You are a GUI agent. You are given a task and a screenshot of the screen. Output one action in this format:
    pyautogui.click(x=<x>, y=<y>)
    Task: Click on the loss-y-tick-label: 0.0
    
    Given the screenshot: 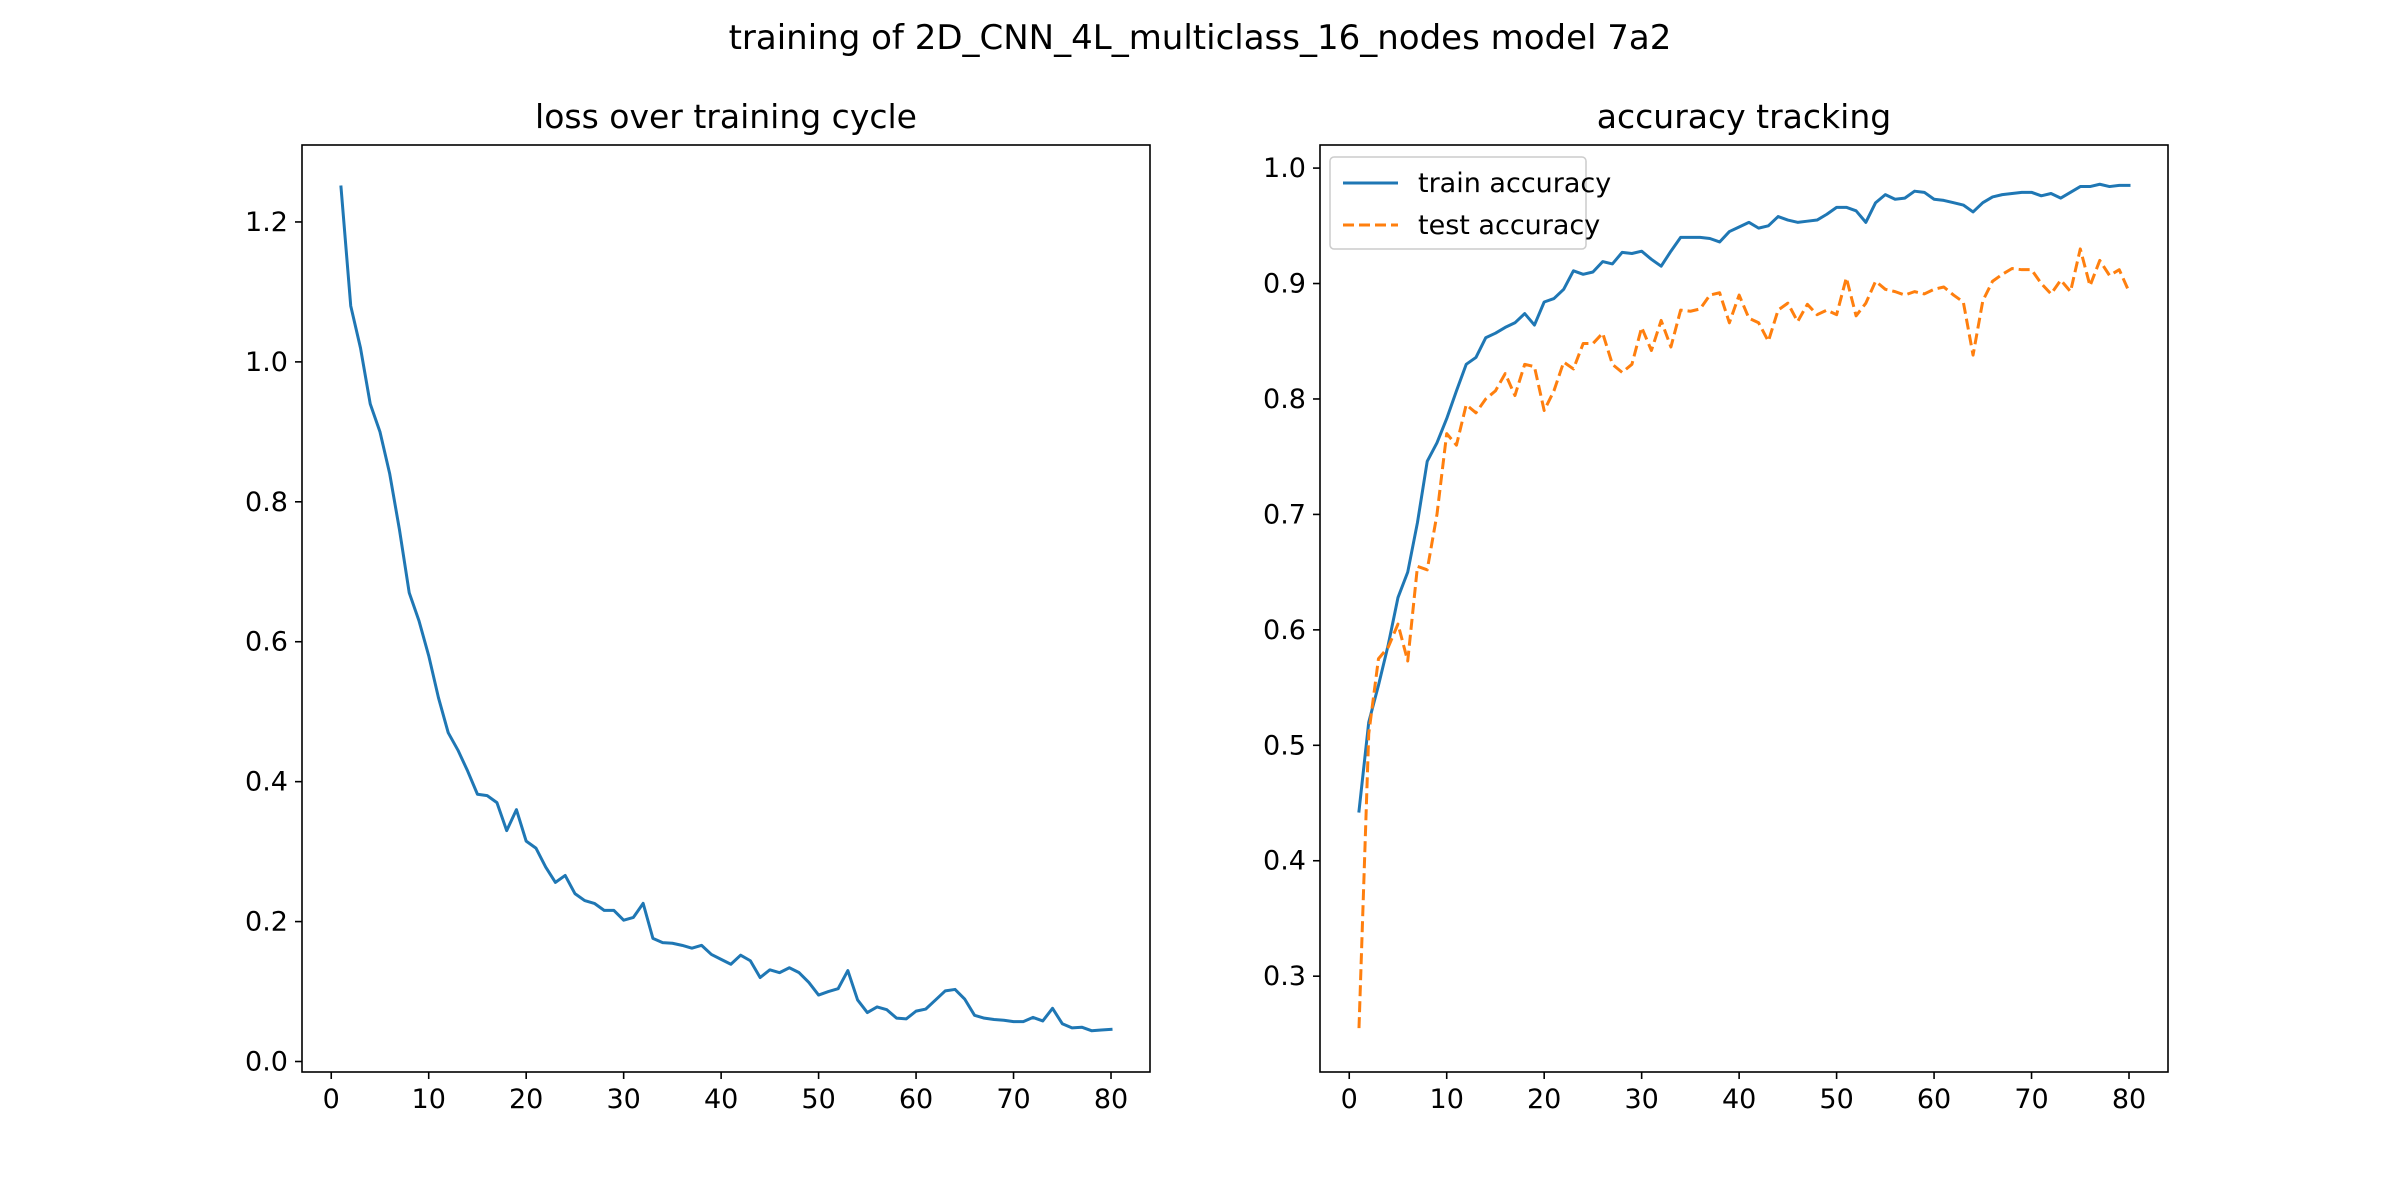 What is the action you would take?
    pyautogui.click(x=266, y=1062)
    